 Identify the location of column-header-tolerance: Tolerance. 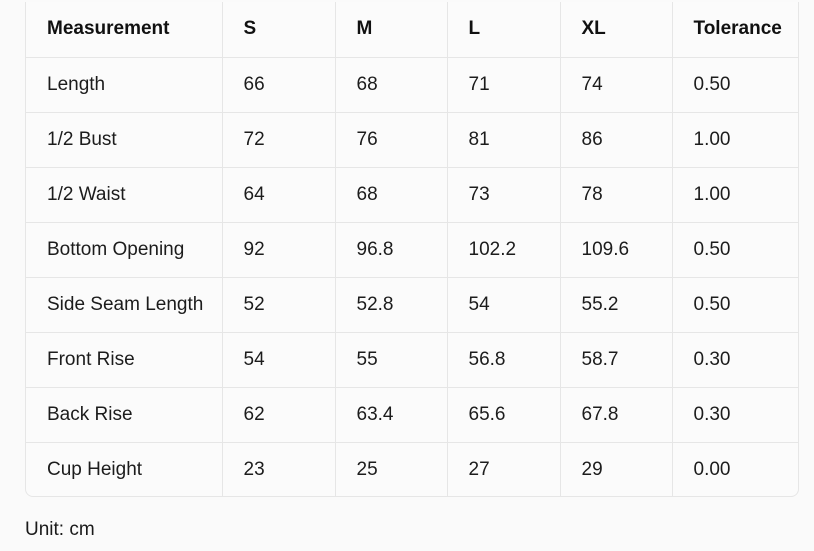
(735, 30).